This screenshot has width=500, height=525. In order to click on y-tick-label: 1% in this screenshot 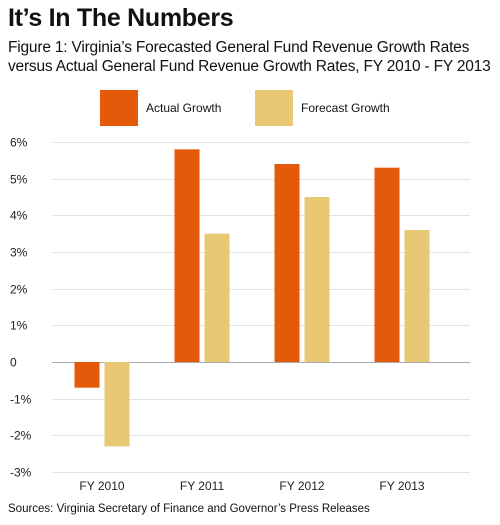, I will do `click(19, 326)`.